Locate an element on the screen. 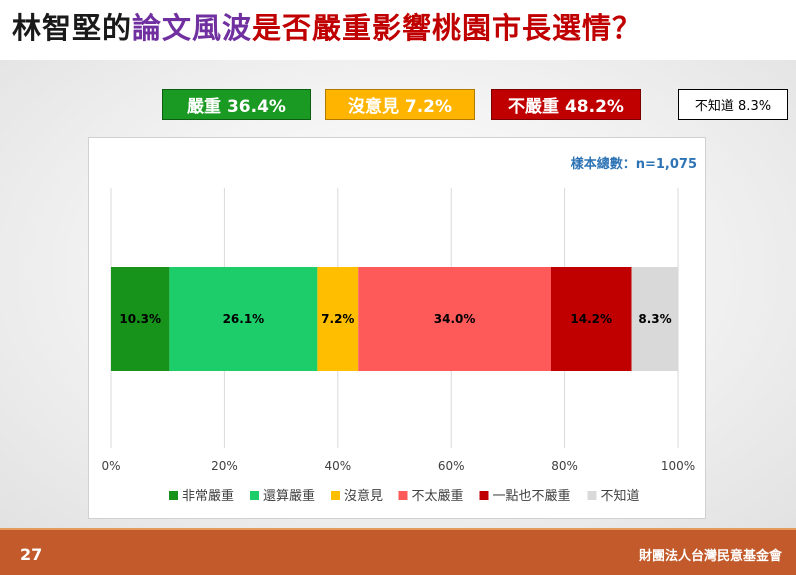 This screenshot has height=575, width=796. sample-size-label: 樣本總數：n=1,075 is located at coordinates (634, 164).